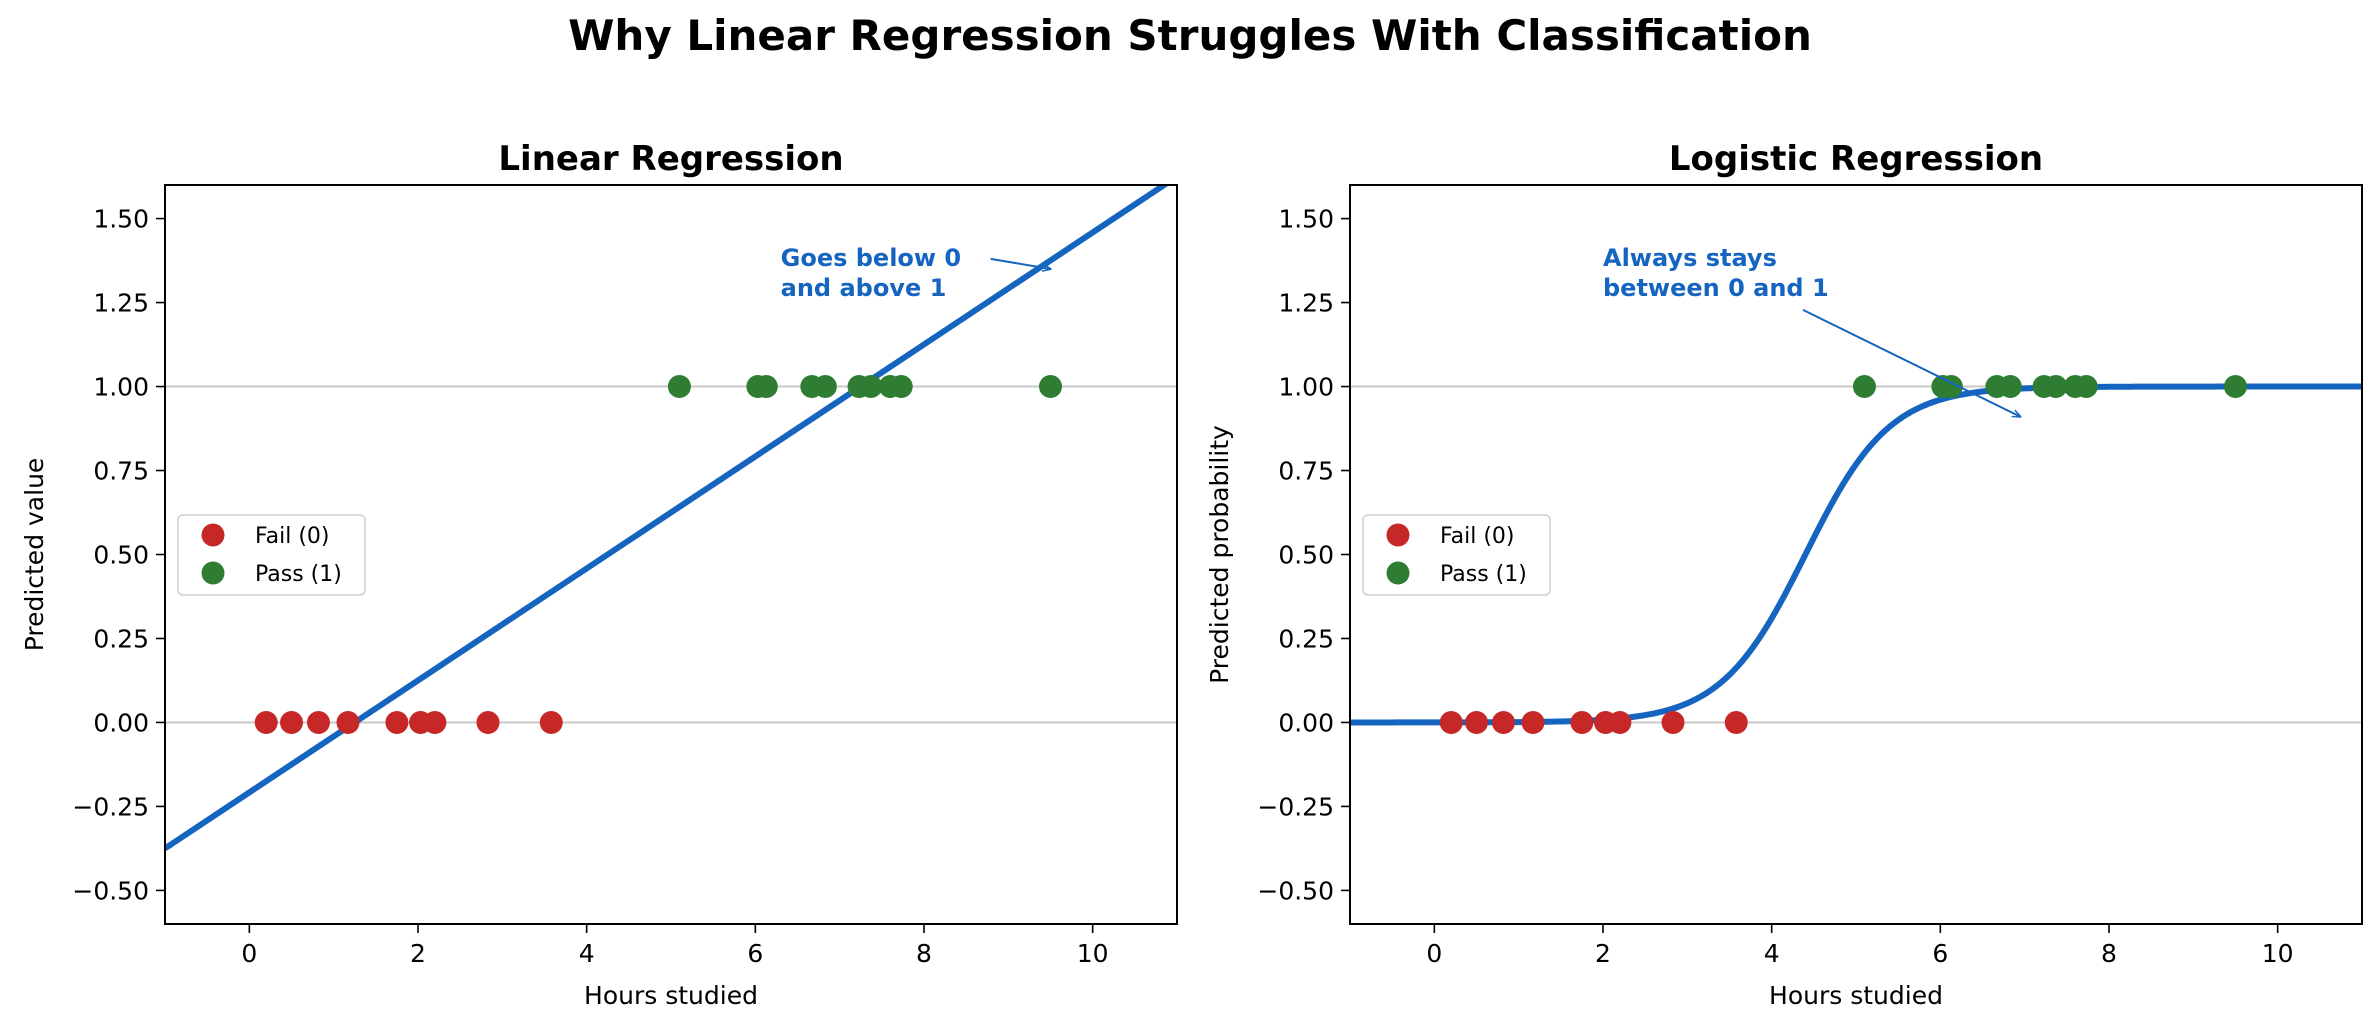 This screenshot has height=1030, width=2380. Describe the element at coordinates (670, 159) in the screenshot. I see `panel-title: Linear Regression` at that location.